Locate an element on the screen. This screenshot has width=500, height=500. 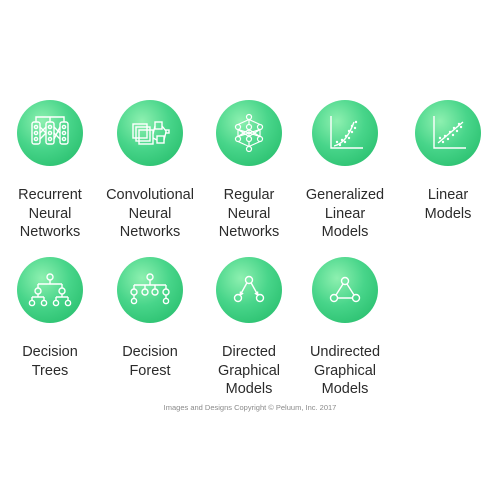
item-label: Regular Neural Networks is located at coordinates (249, 214).